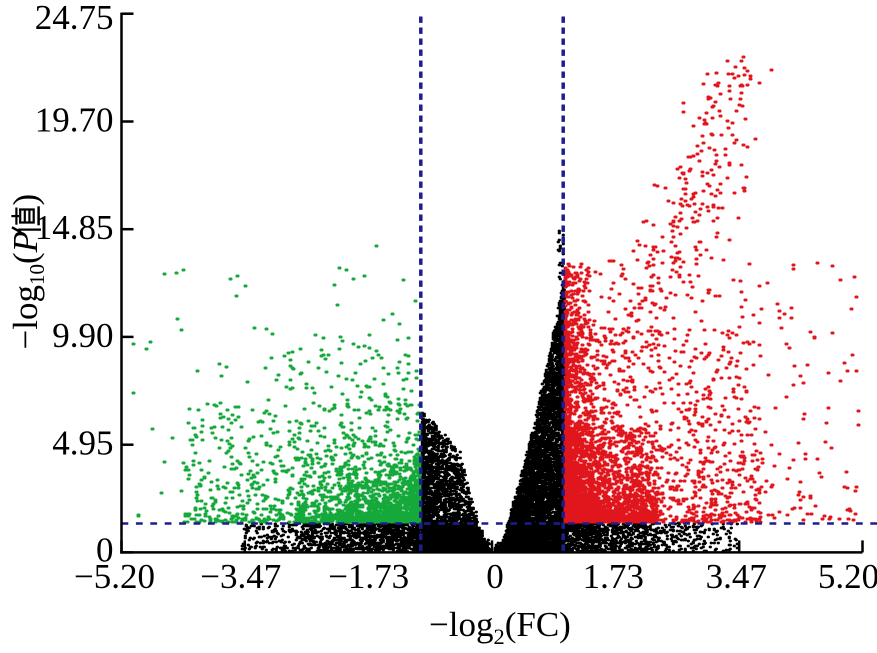  Describe the element at coordinates (847, 576) in the screenshot. I see `svg-text: 5.20` at that location.